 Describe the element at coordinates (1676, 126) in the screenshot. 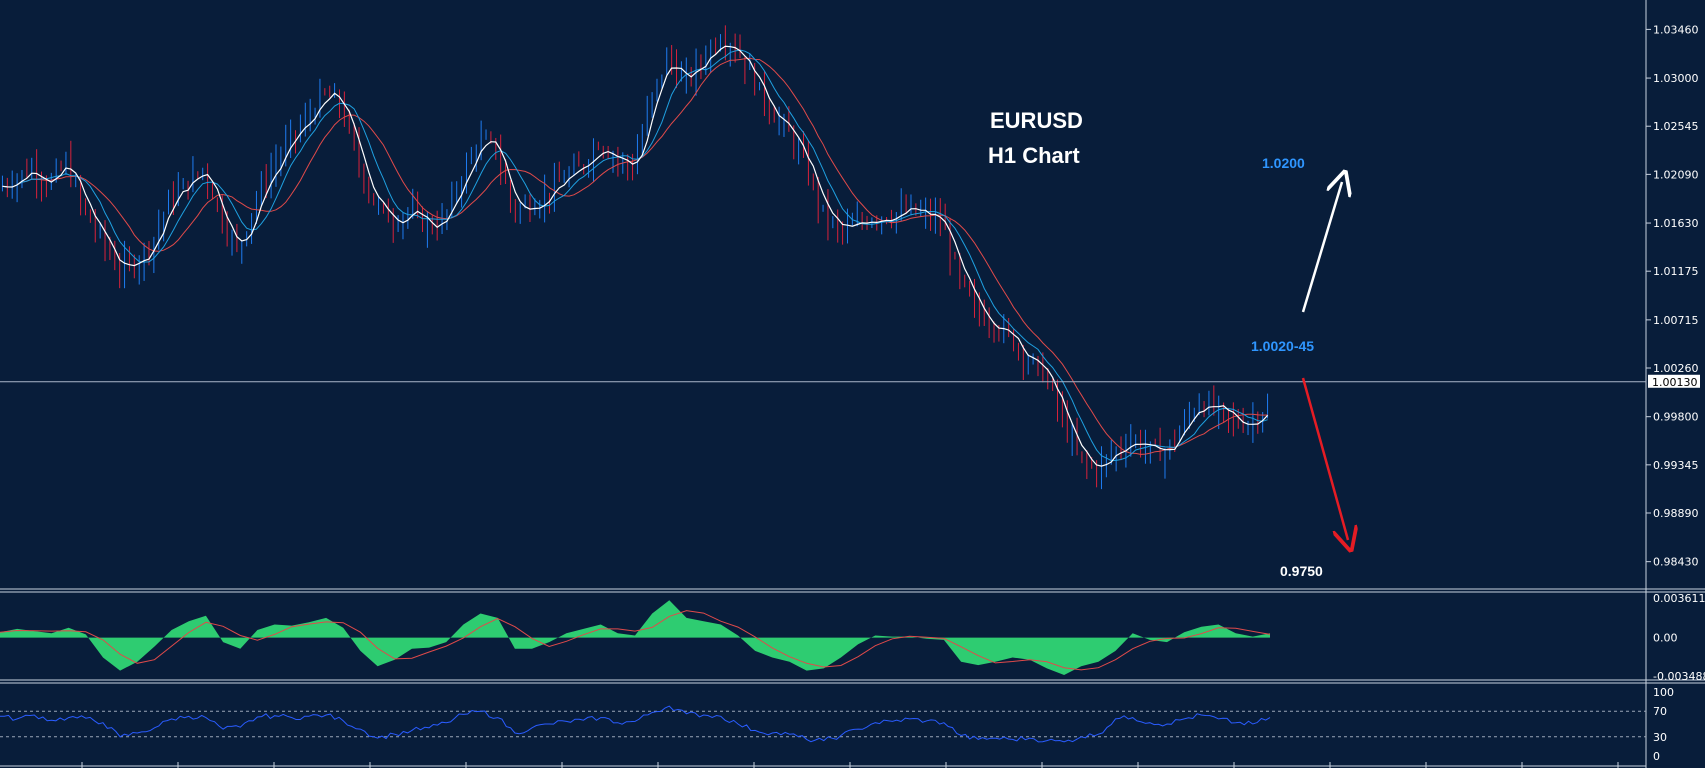

I see `price-tick-label: 1.02545` at that location.